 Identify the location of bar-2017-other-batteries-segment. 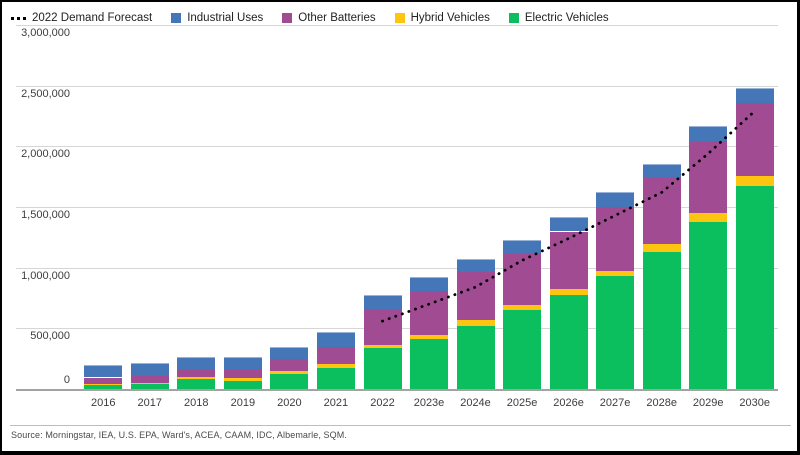
(149, 379).